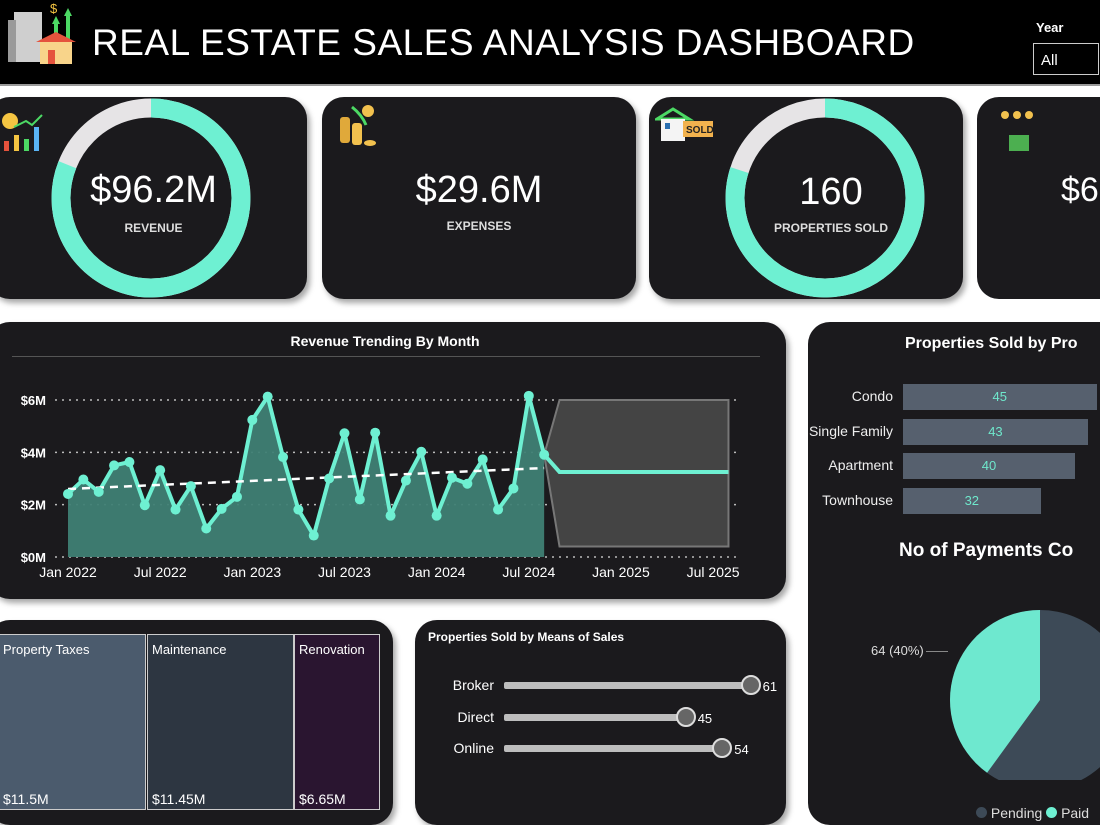  Describe the element at coordinates (1066, 59) in the screenshot. I see `year-filter-dropdown: All` at that location.